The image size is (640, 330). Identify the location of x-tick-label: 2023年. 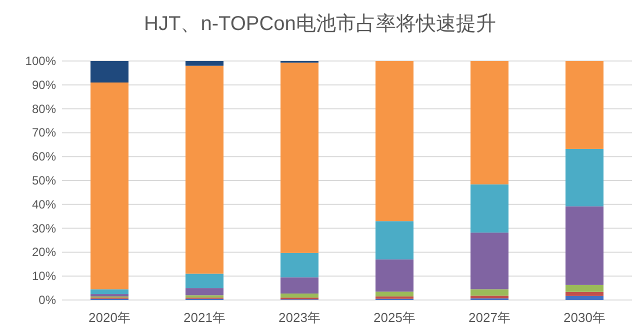
(299, 317).